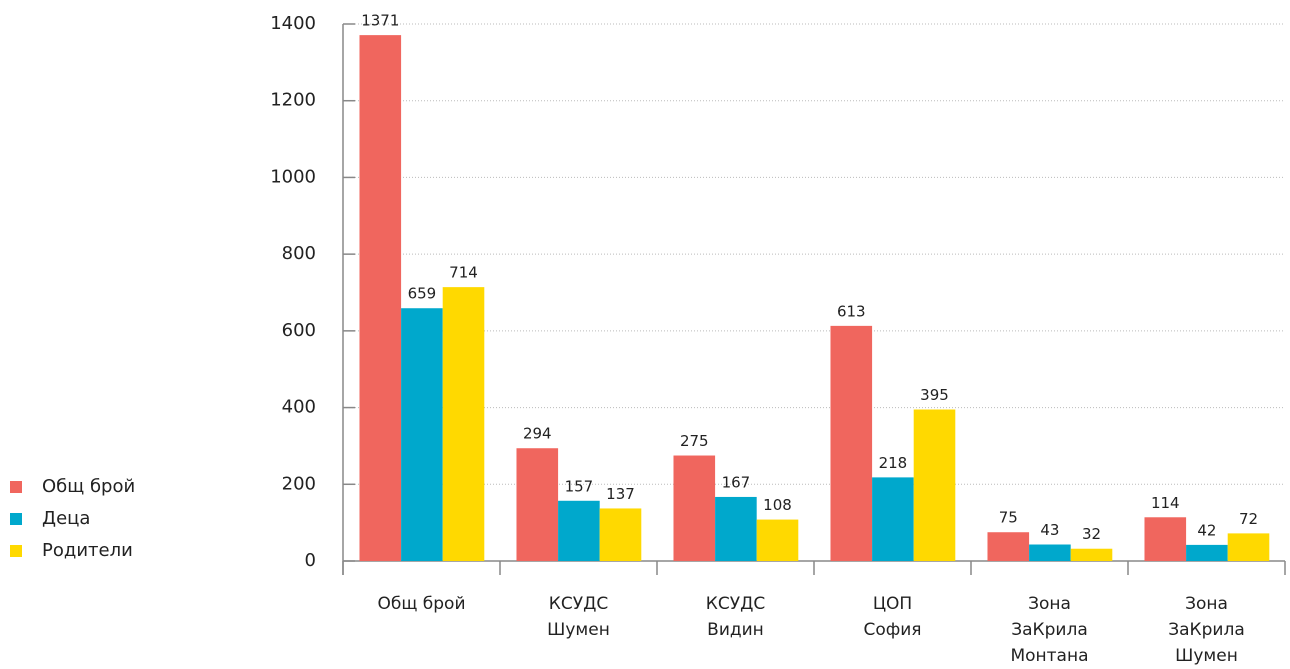 This screenshot has width=1290, height=669. What do you see at coordinates (87, 550) in the screenshot?
I see `legend-label: Родители` at bounding box center [87, 550].